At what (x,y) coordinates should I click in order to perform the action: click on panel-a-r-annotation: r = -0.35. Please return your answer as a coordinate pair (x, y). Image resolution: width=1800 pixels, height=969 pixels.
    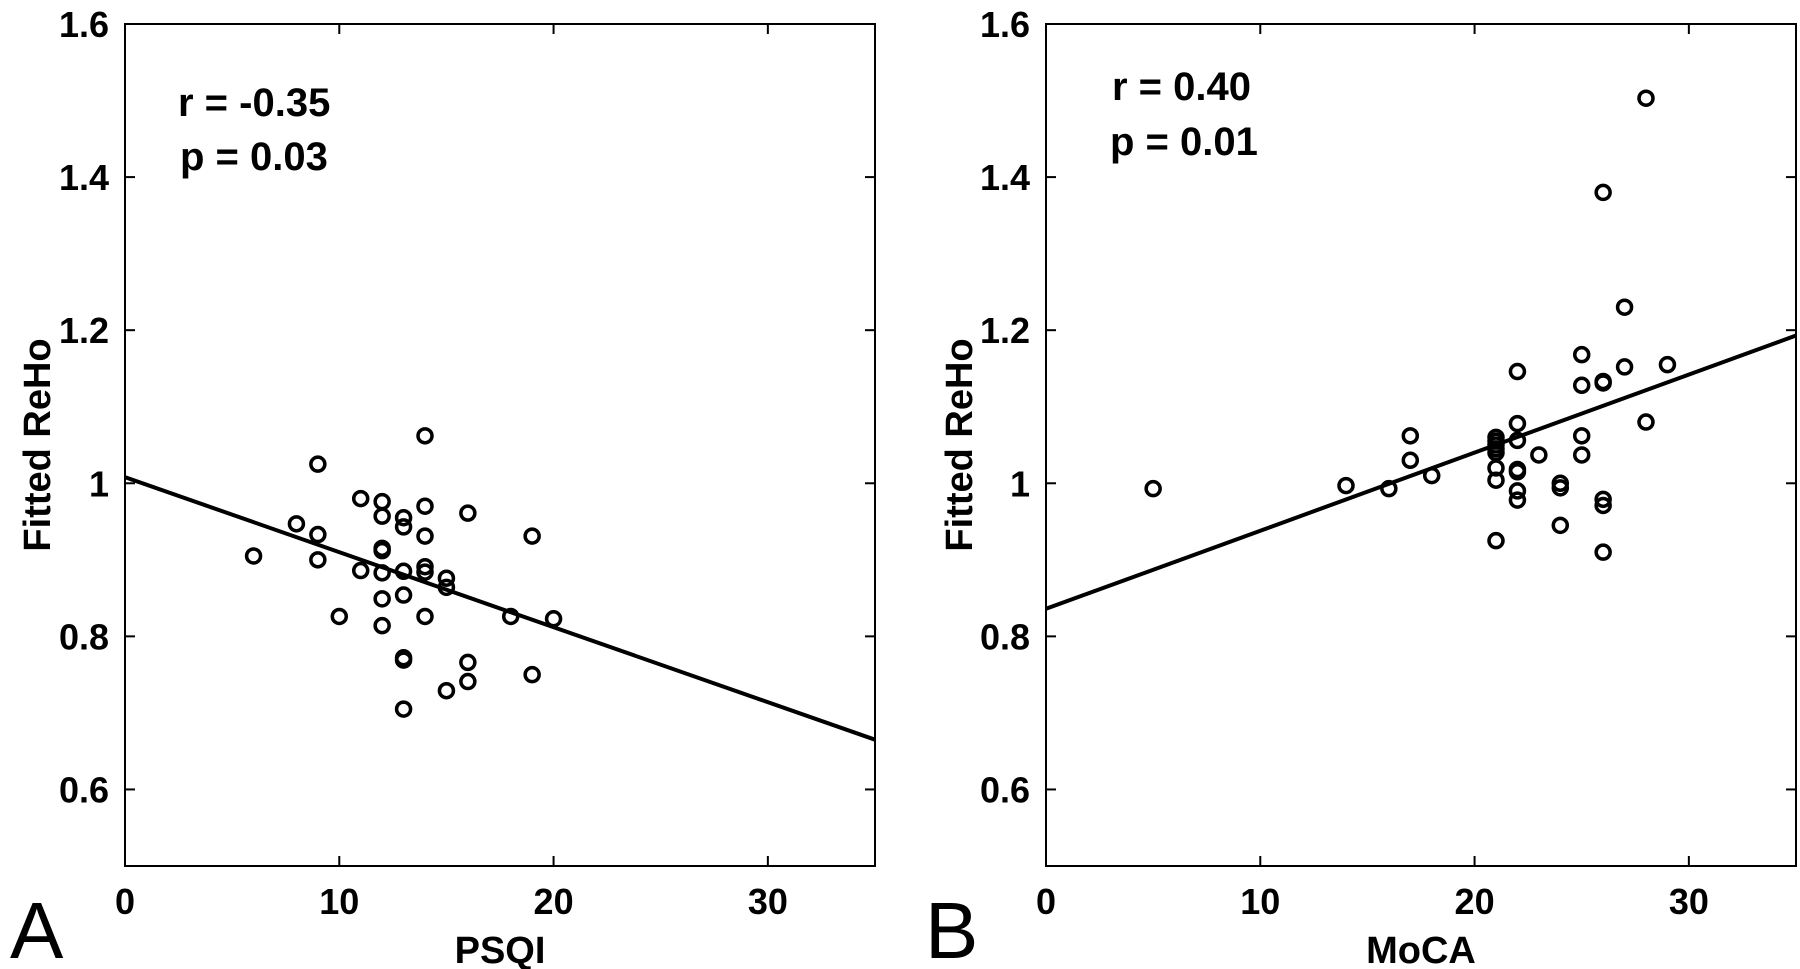
    Looking at the image, I should click on (254, 103).